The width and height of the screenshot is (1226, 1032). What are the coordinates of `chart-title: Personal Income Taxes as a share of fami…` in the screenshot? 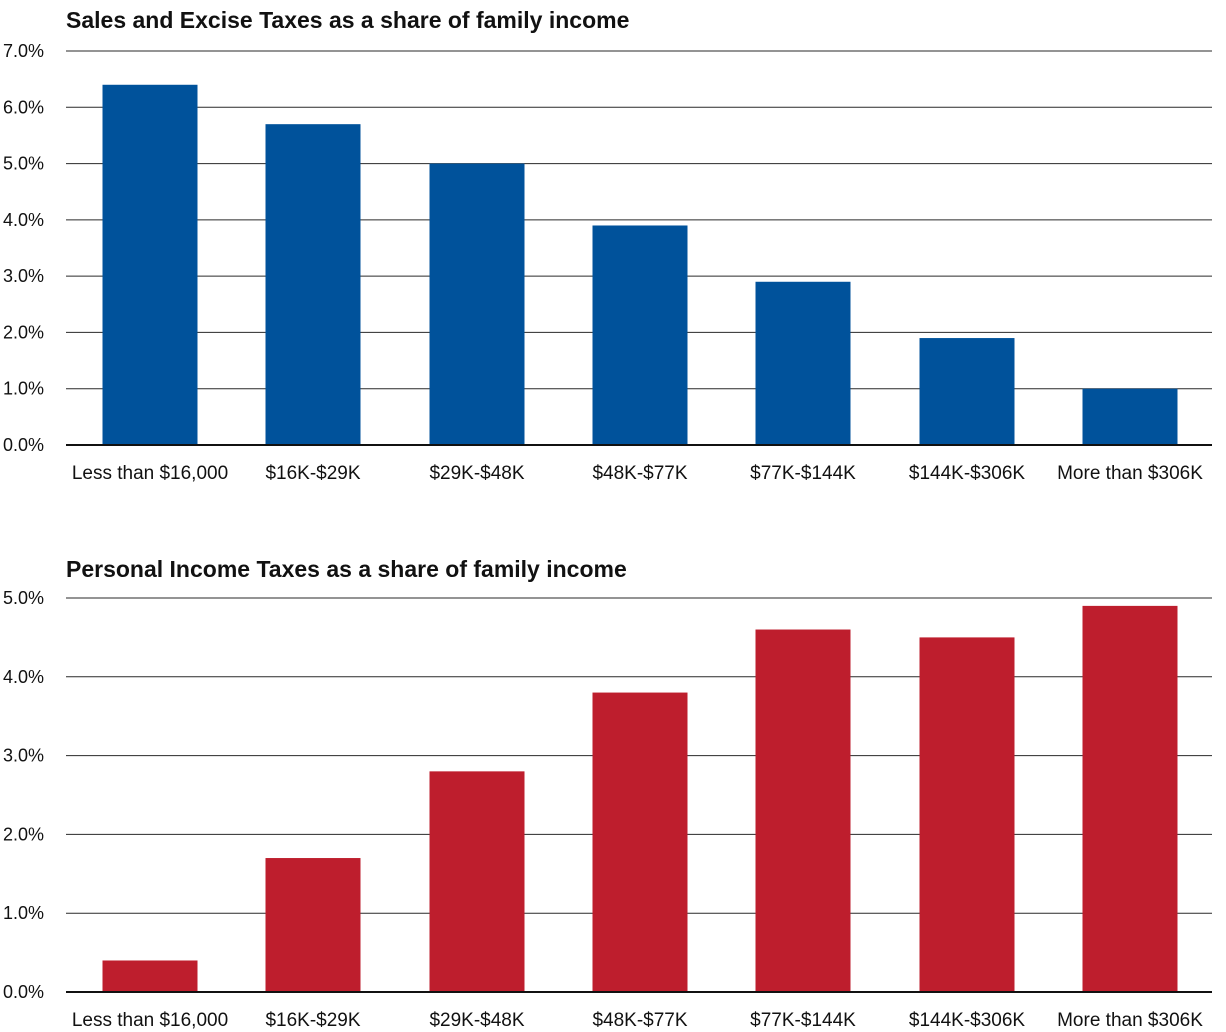 It's located at (346, 569).